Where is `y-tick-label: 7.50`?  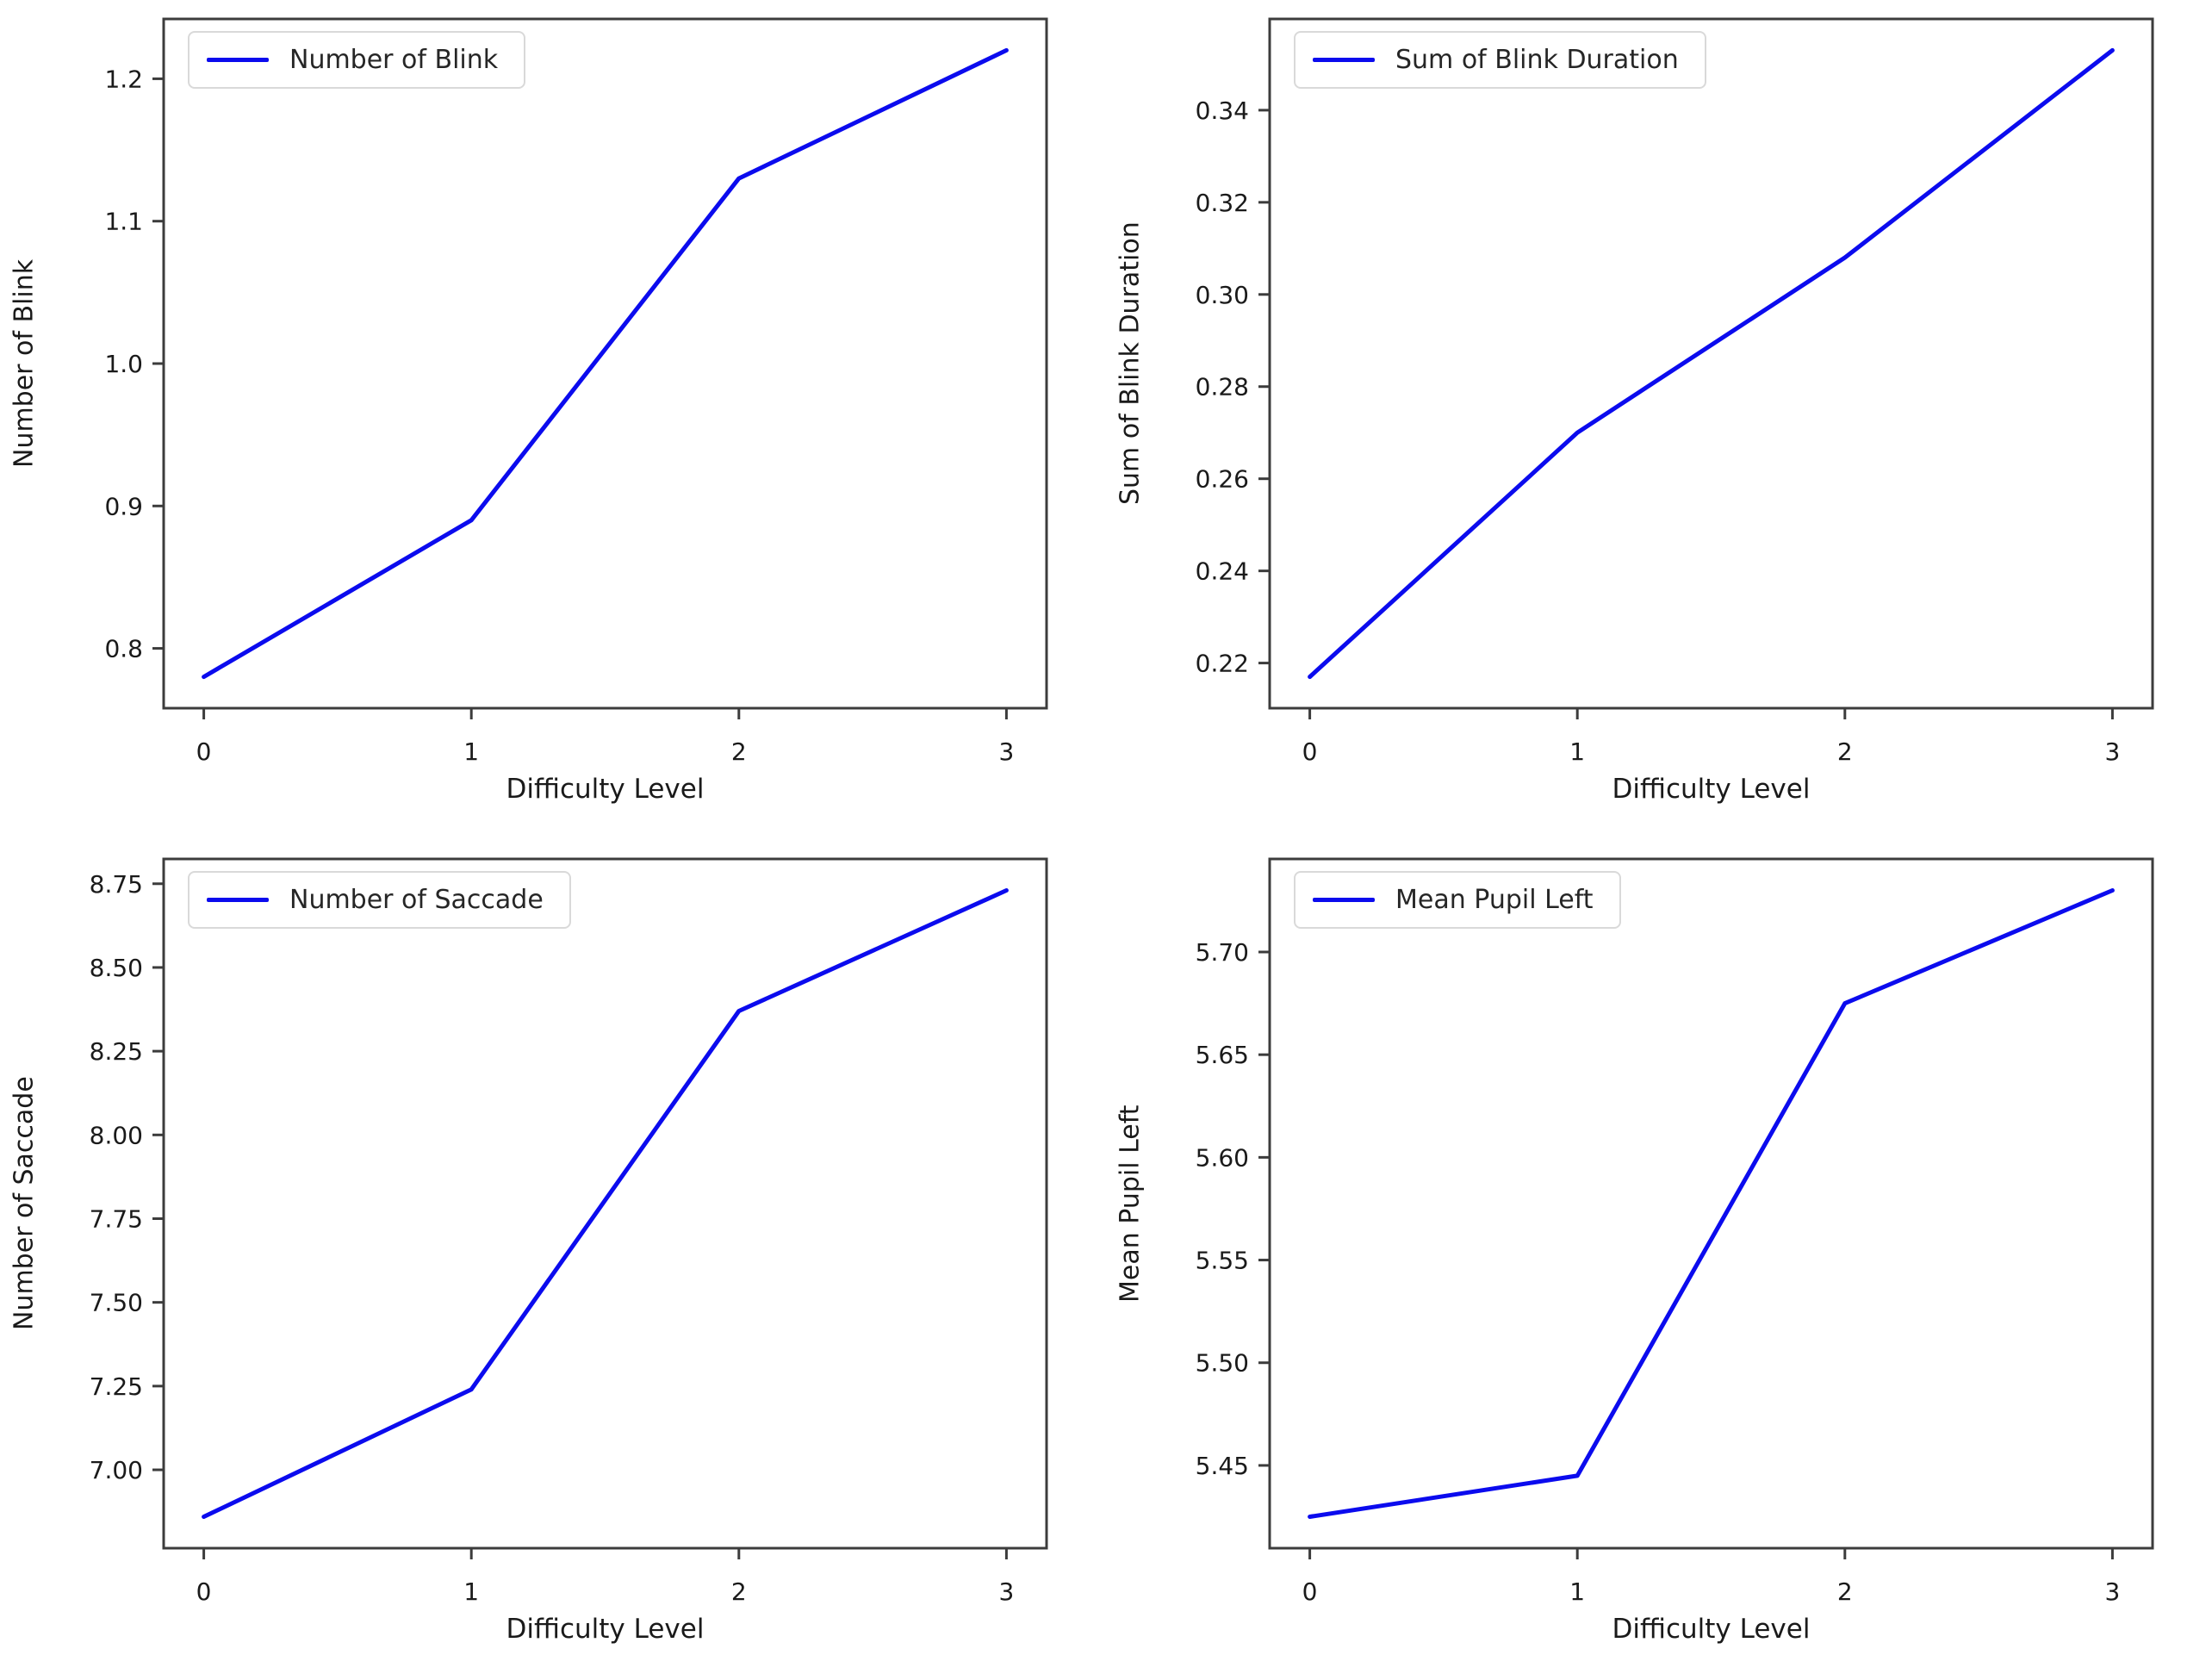
y-tick-label: 7.50 is located at coordinates (116, 1303).